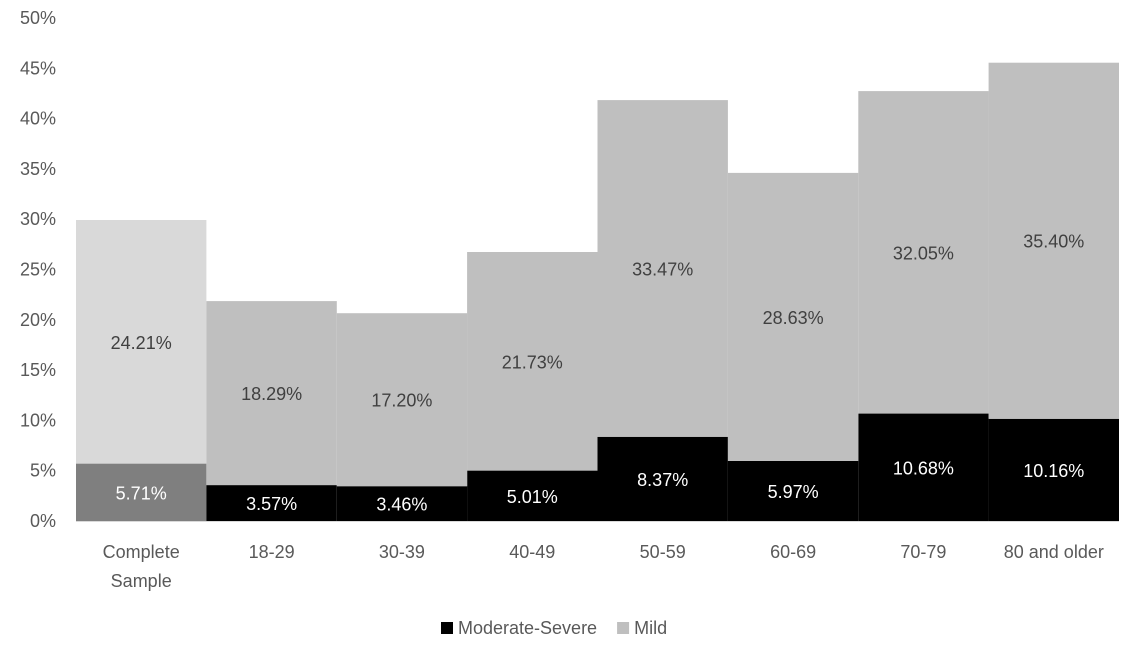 The height and width of the screenshot is (651, 1131). Describe the element at coordinates (38, 169) in the screenshot. I see `y-tick-label: 35%` at that location.